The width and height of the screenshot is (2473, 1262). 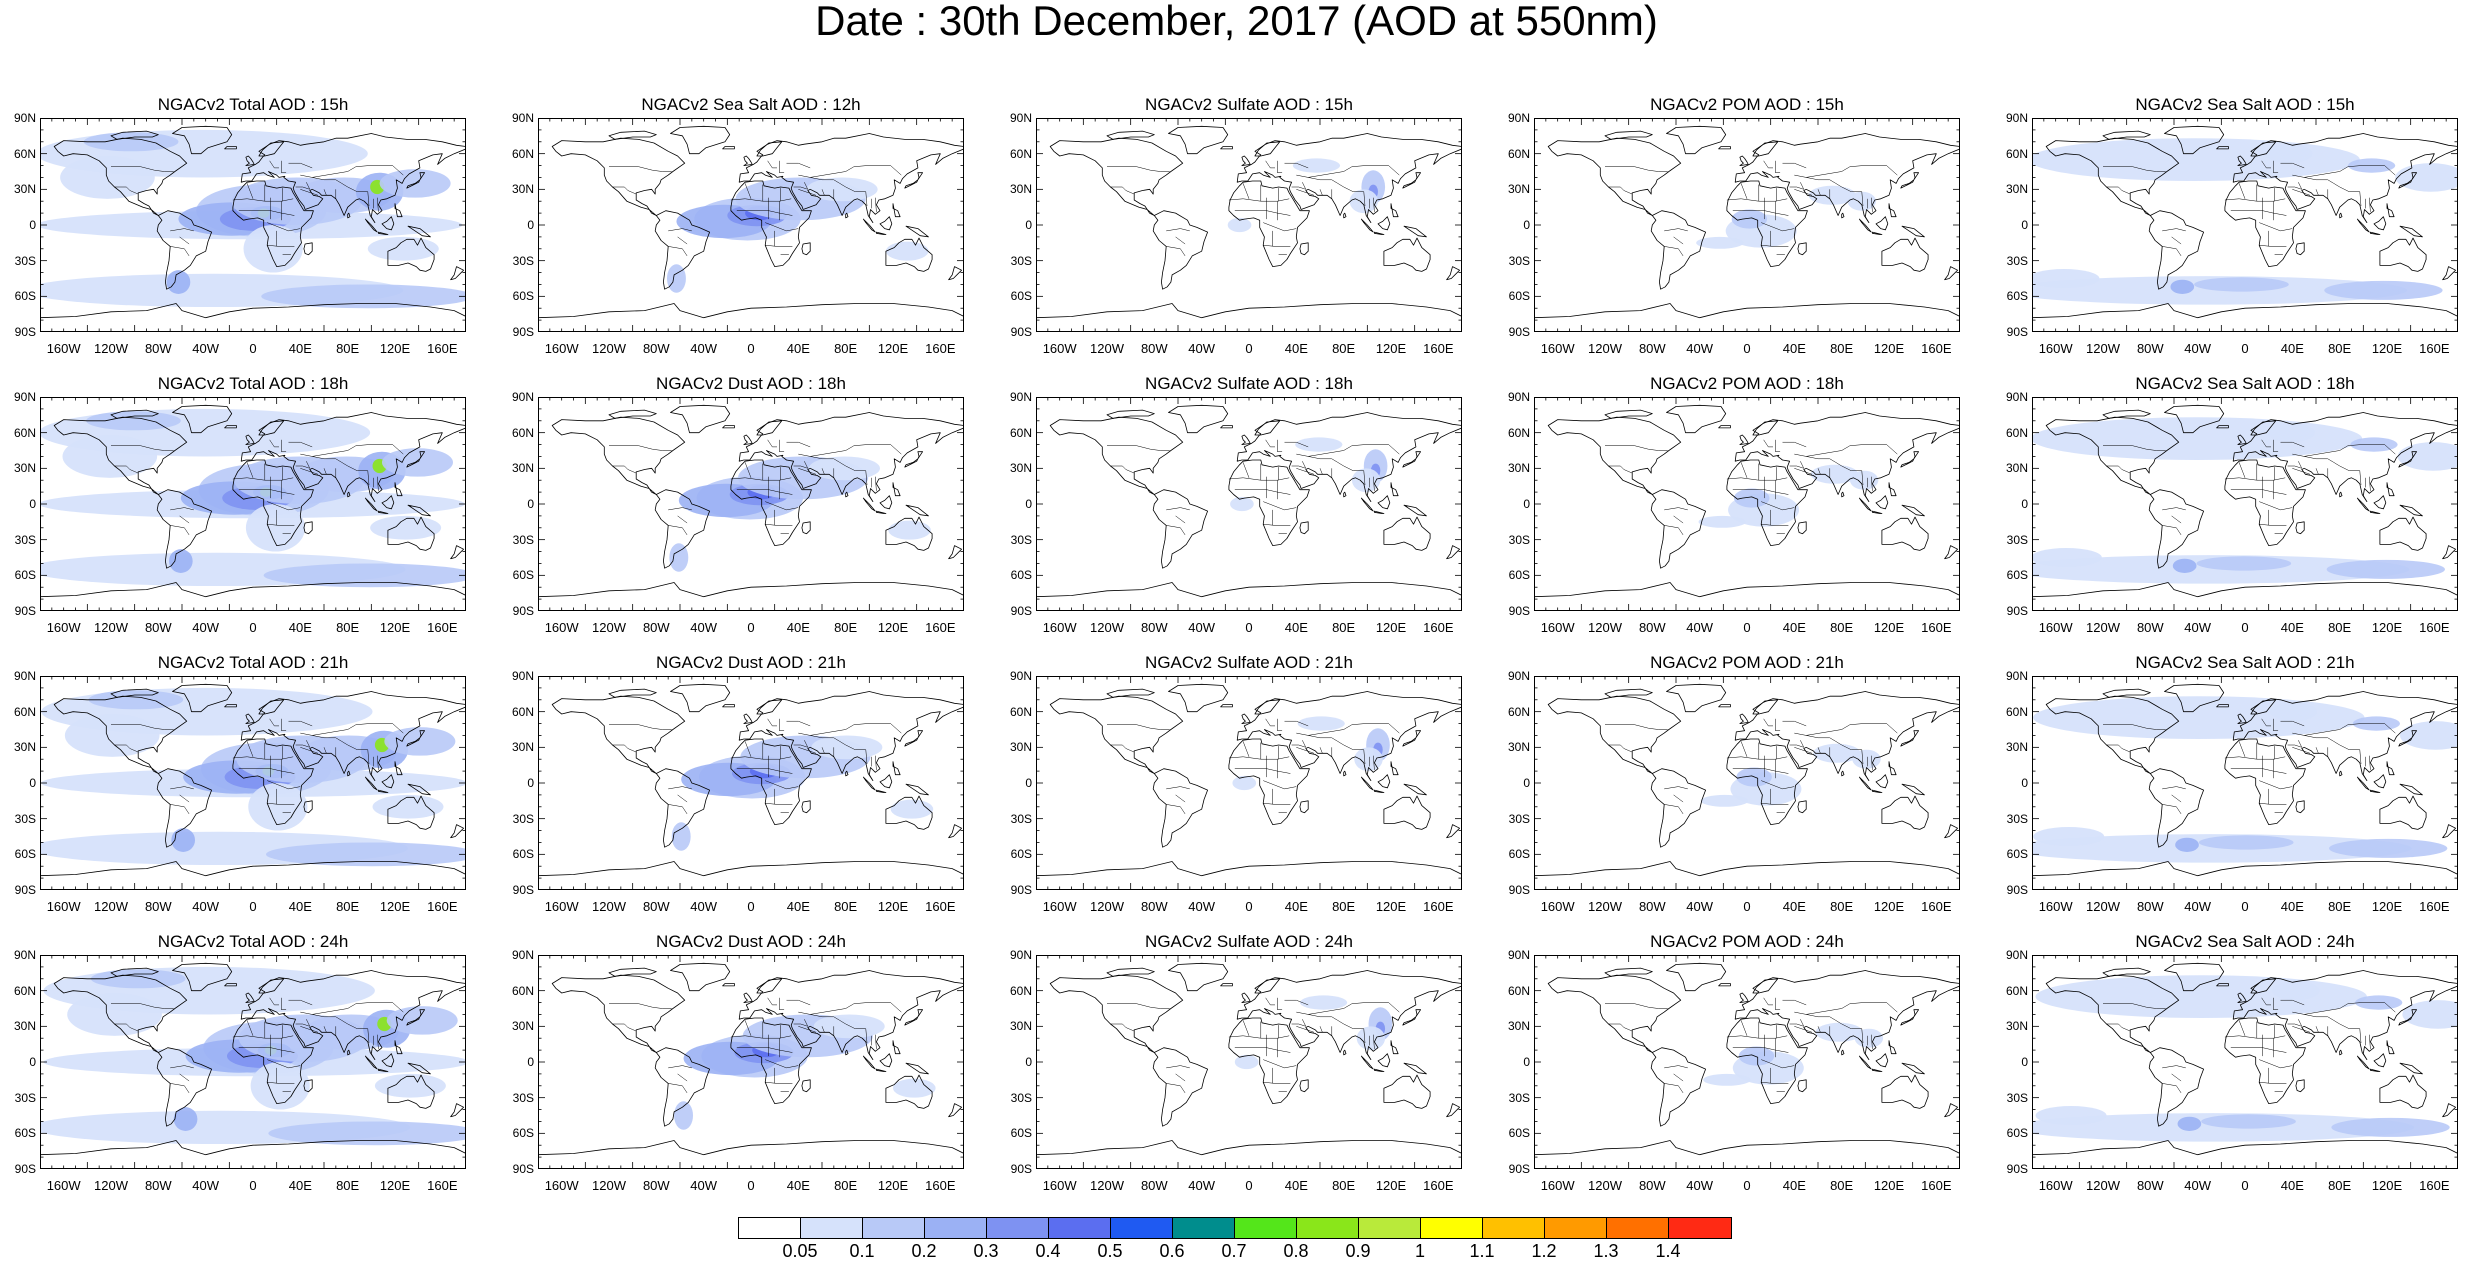 What do you see at coordinates (1842, 348) in the screenshot?
I see `lon-tick-label: 80E` at bounding box center [1842, 348].